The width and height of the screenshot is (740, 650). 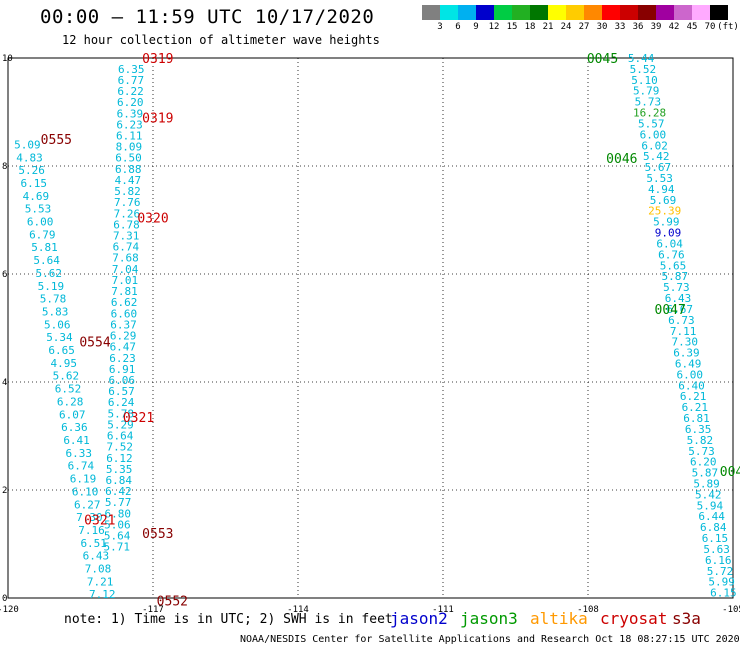 What do you see at coordinates (118, 491) in the screenshot?
I see `wave-height-label: 6.42` at bounding box center [118, 491].